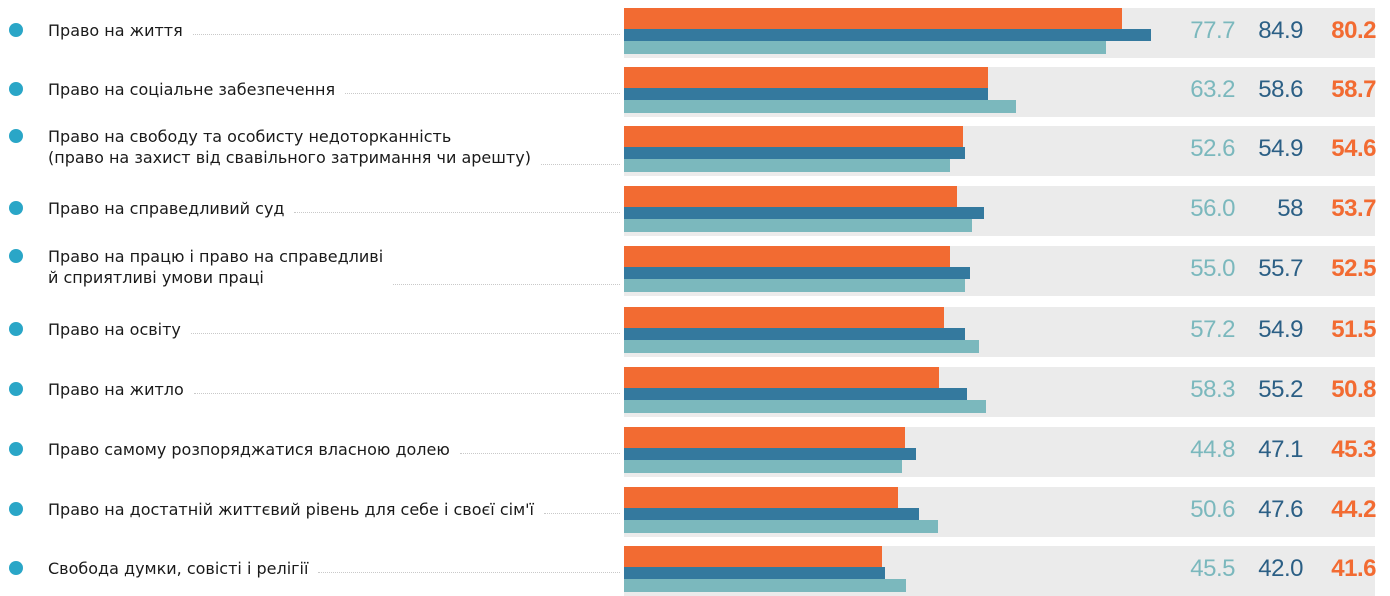  Describe the element at coordinates (1212, 389) in the screenshot. I see `value-label-s2020: 58.3` at that location.